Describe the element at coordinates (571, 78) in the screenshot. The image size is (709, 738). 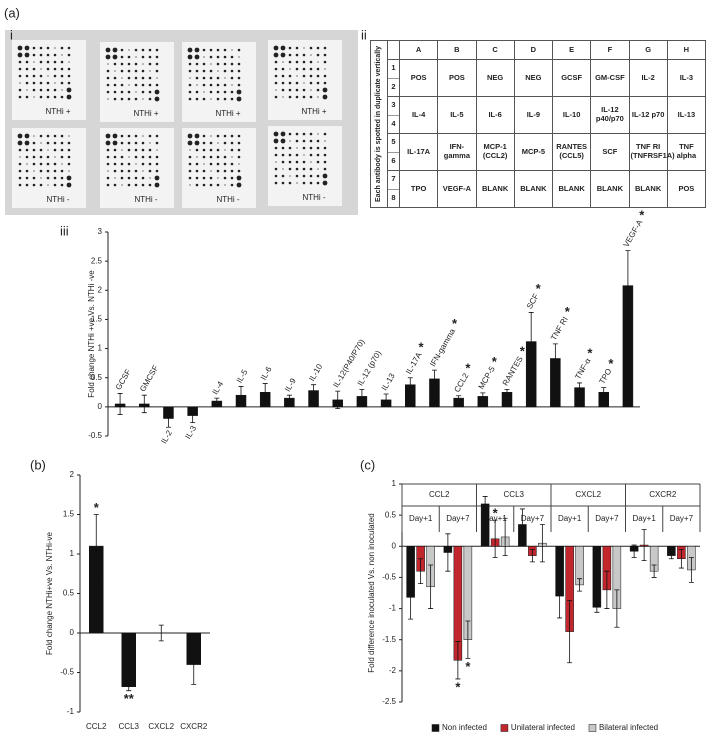
I see `table-cell: GCSF` at that location.